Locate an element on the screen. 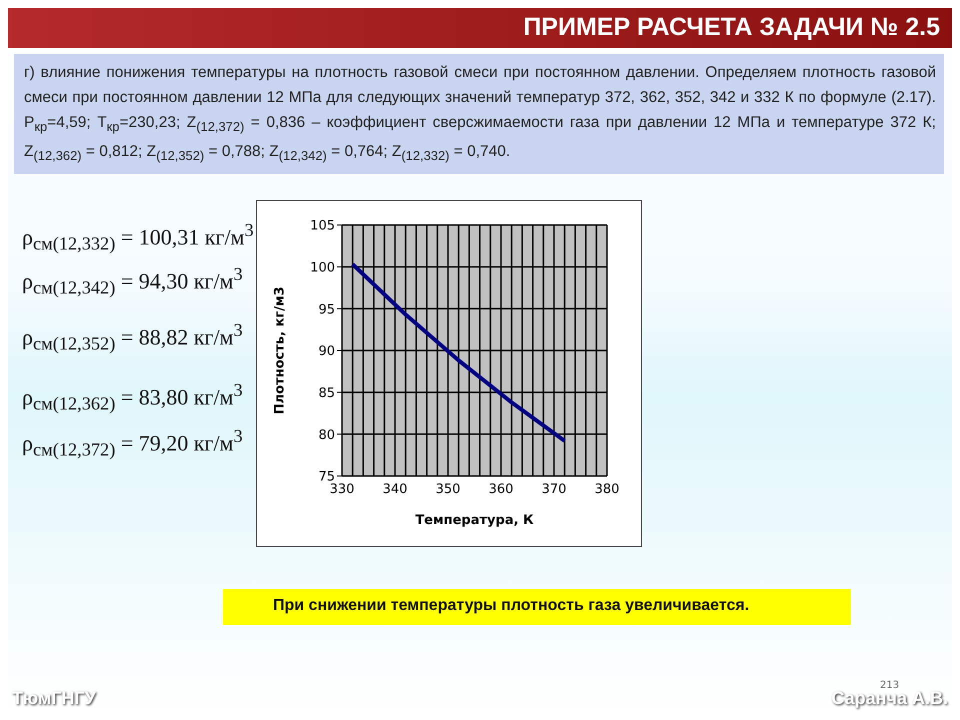  text: ρ$_{см(12,372)}$ = 79,20 кг/м$^{3}$ is located at coordinates (132, 443).